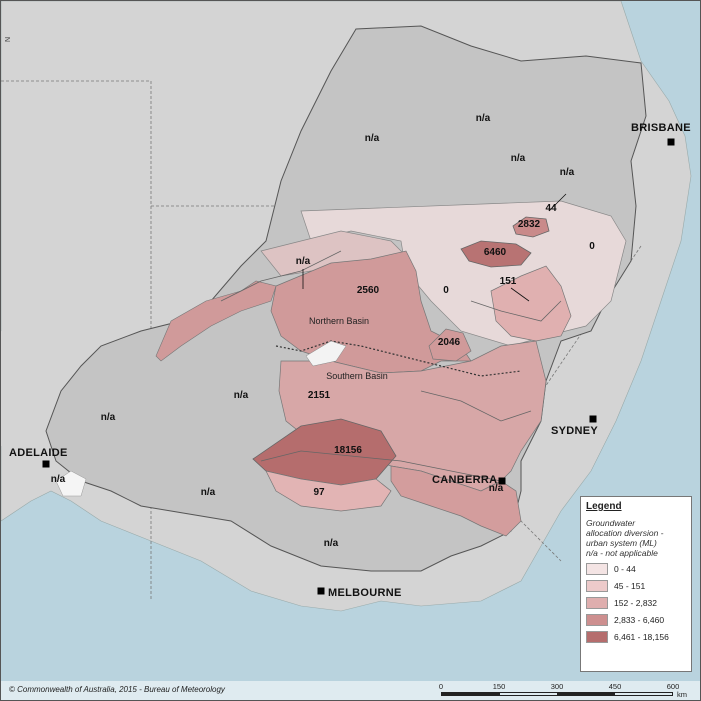  I want to click on legend-item-label: 45 - 151, so click(630, 586).